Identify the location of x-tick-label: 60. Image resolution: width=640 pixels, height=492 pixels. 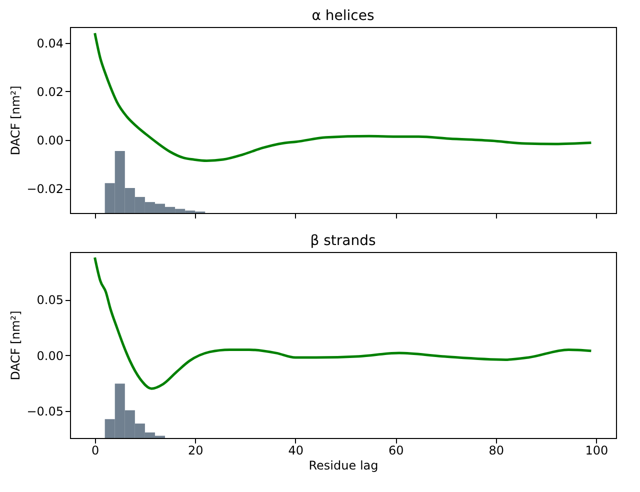
(396, 451).